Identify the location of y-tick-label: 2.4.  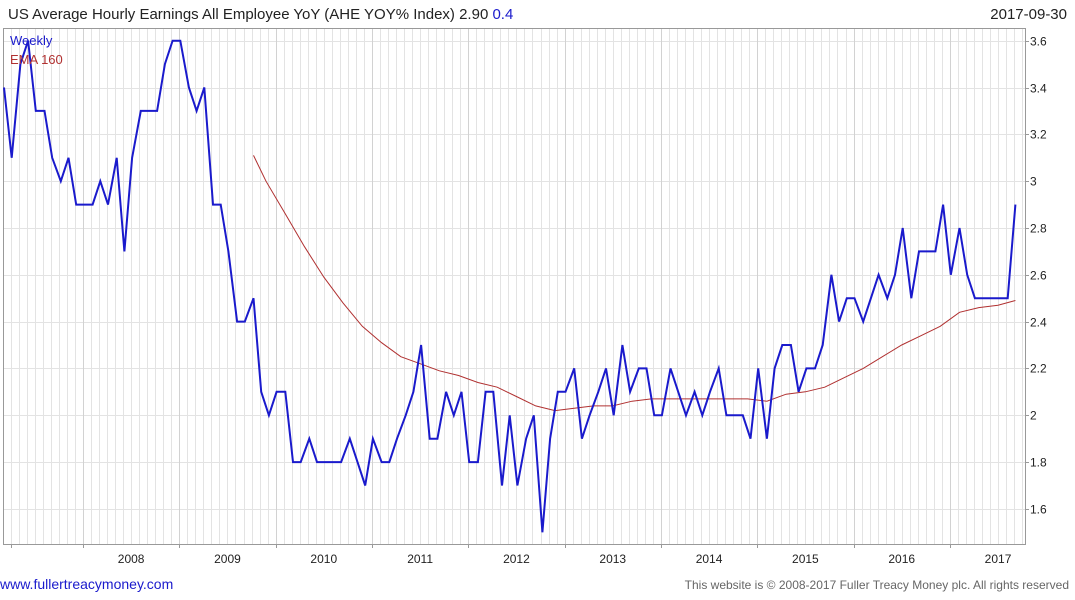
(1038, 323).